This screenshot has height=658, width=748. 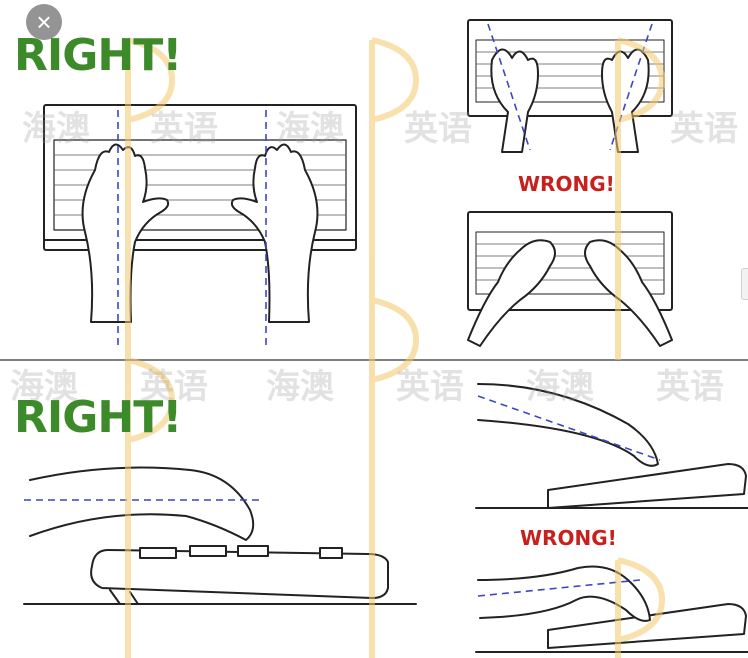 I want to click on side-view-right, so click(x=220, y=535).